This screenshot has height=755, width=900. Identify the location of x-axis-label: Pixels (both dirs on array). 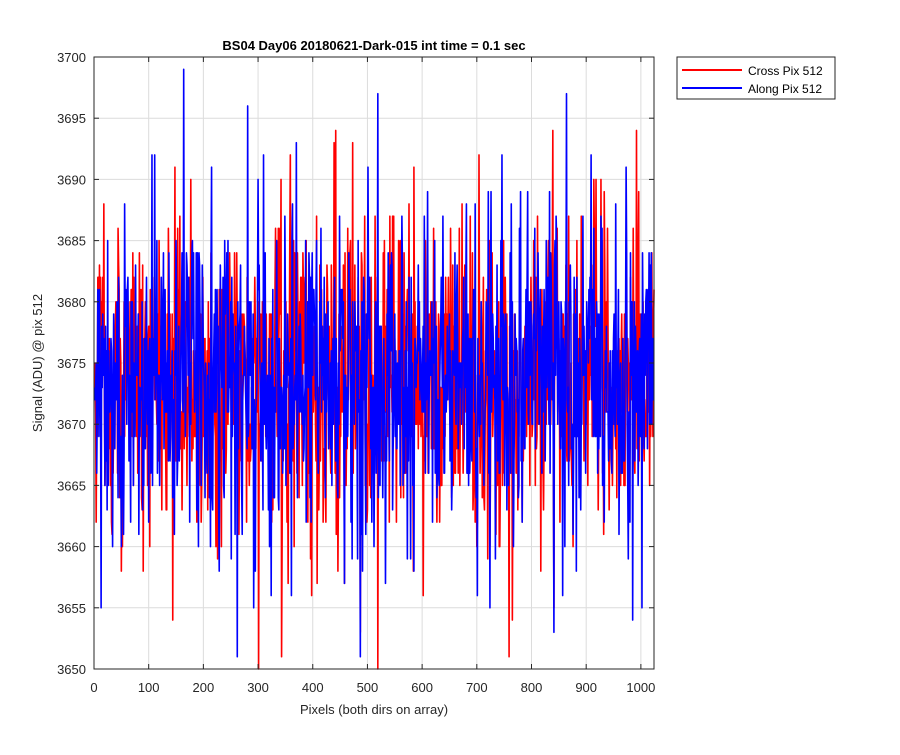
(374, 709).